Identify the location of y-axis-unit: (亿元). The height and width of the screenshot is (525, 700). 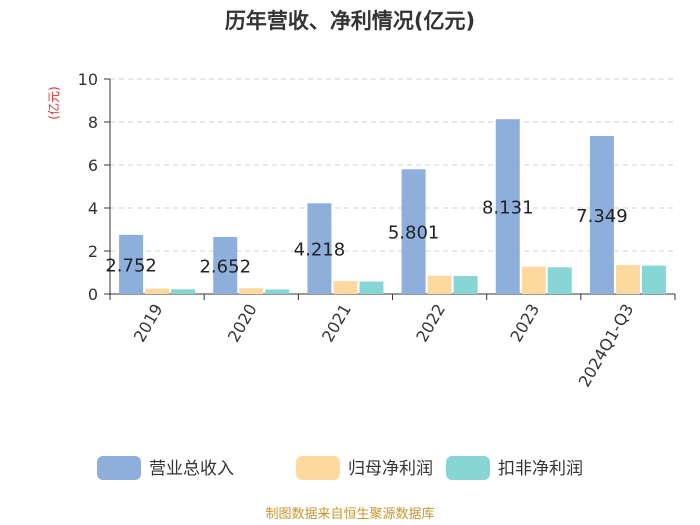
(53, 102).